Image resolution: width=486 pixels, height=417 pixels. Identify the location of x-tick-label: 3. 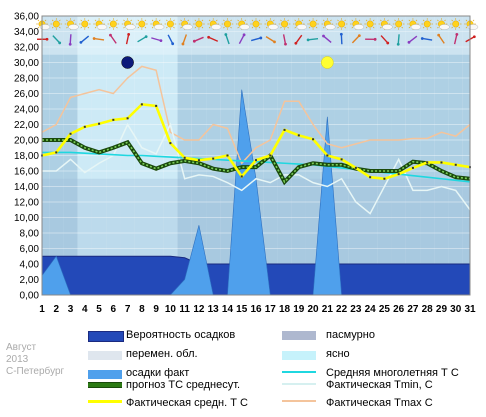
(71, 309).